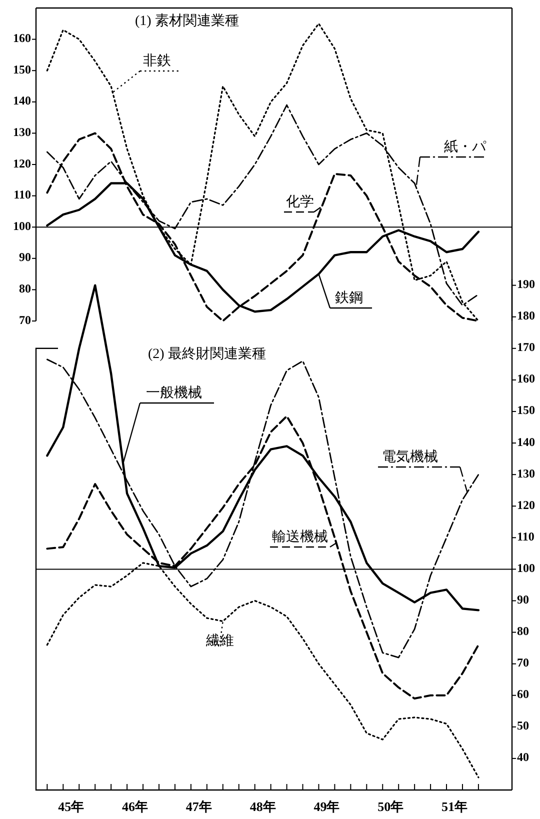 The image size is (540, 819). I want to click on y-tick-label: 110, so click(22, 195).